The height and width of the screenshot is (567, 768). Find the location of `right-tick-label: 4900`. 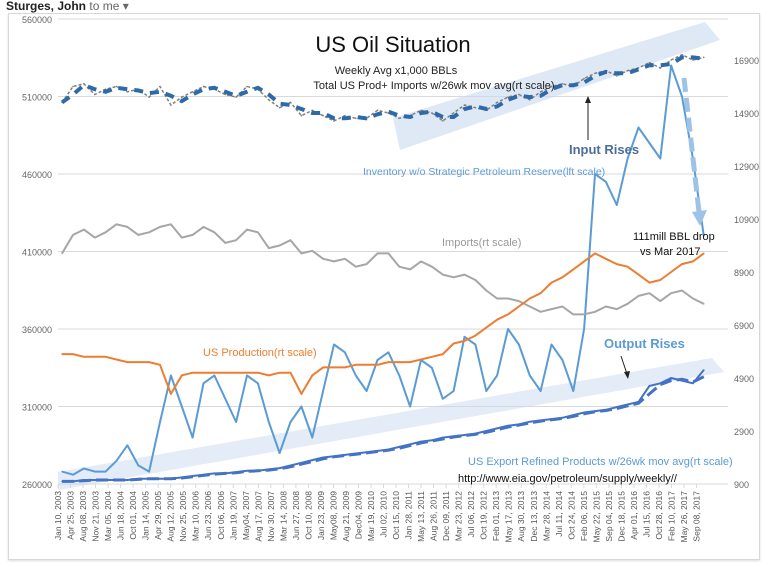

right-tick-label: 4900 is located at coordinates (744, 379).